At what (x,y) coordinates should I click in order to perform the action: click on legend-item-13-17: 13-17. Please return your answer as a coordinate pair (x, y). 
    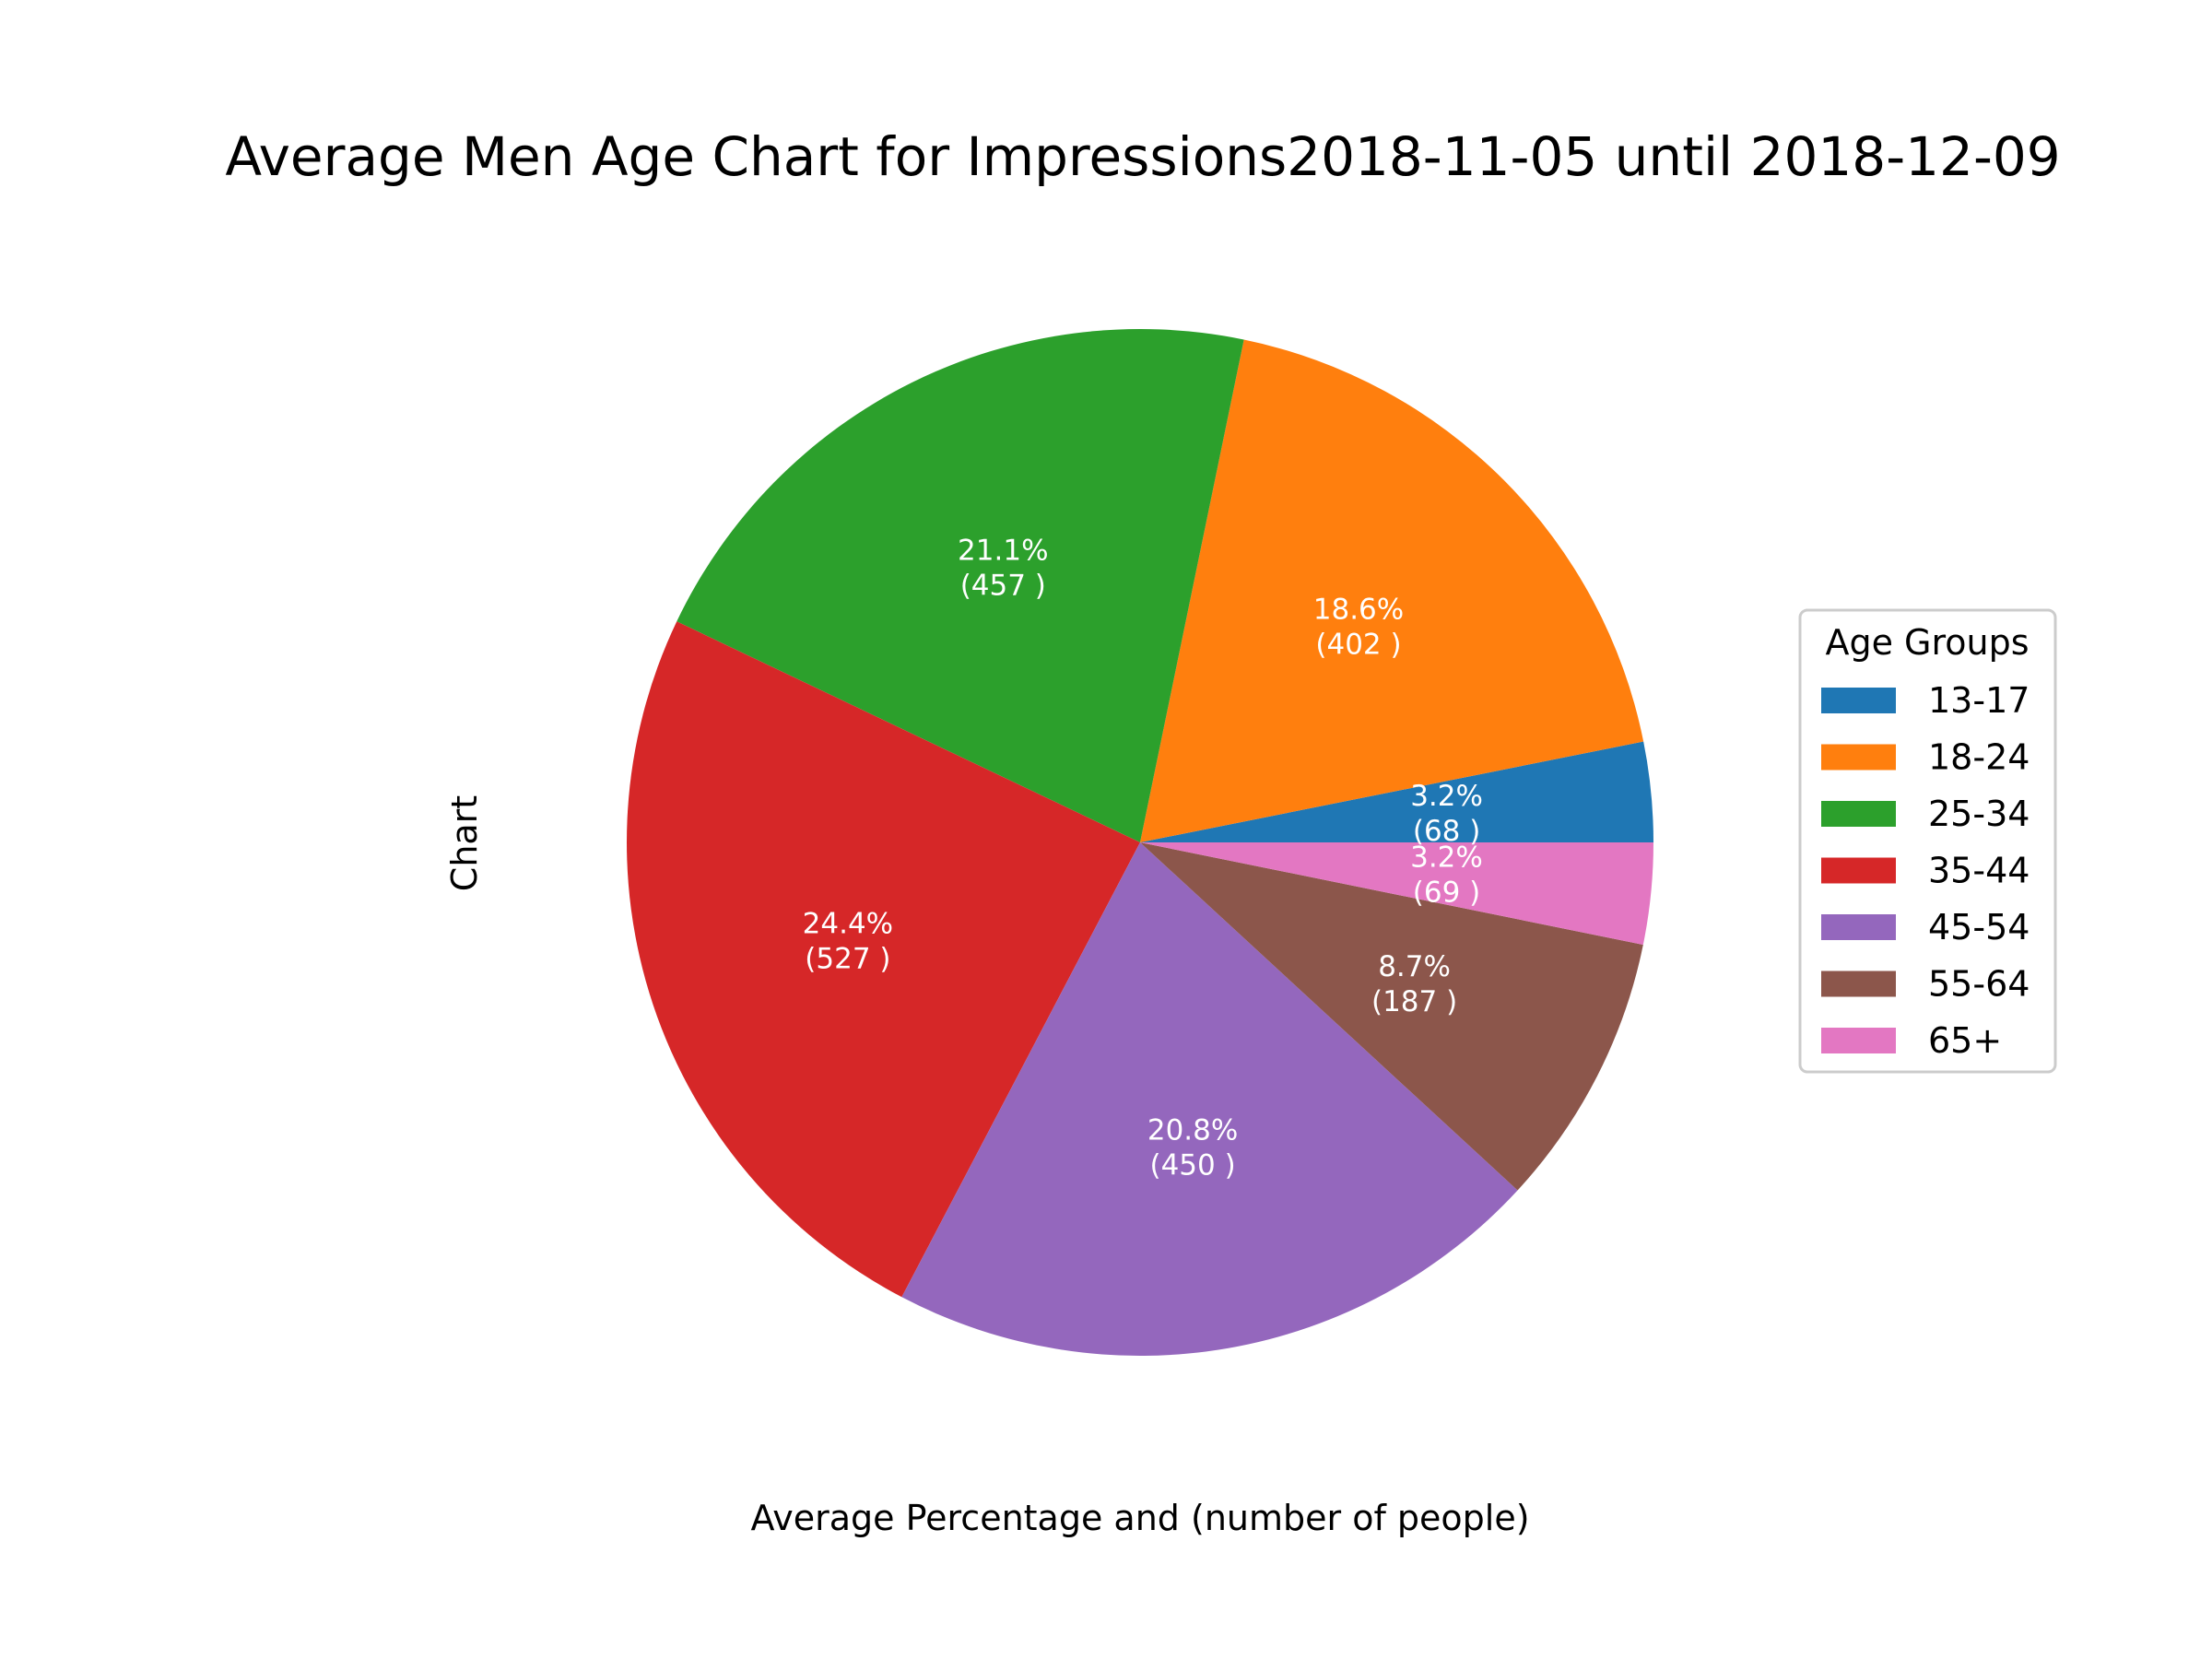
    Looking at the image, I should click on (1925, 700).